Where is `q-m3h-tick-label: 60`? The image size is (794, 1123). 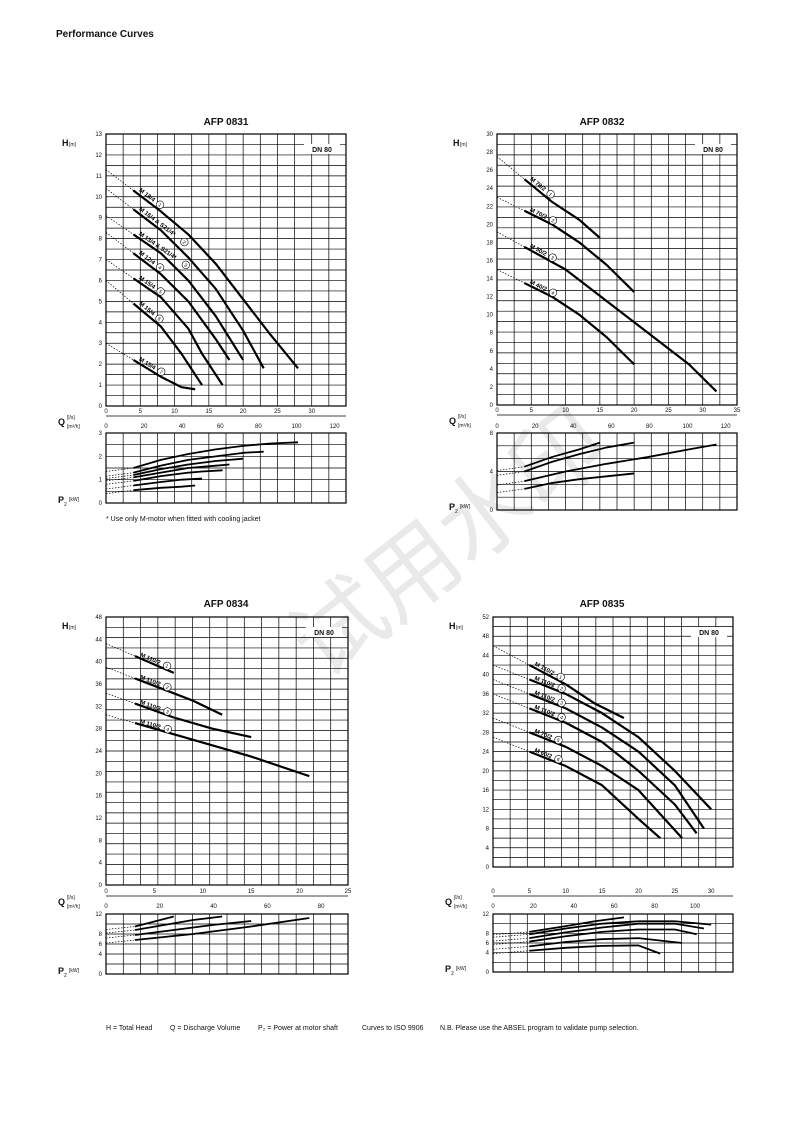
q-m3h-tick-label: 60 is located at coordinates (267, 907).